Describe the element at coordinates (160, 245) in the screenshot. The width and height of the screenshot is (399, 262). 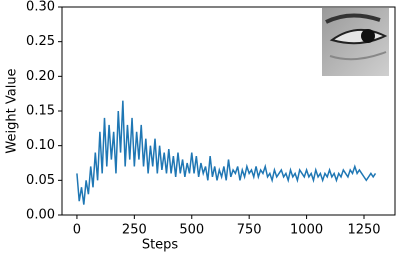
I see `x-axis-label: Steps` at that location.